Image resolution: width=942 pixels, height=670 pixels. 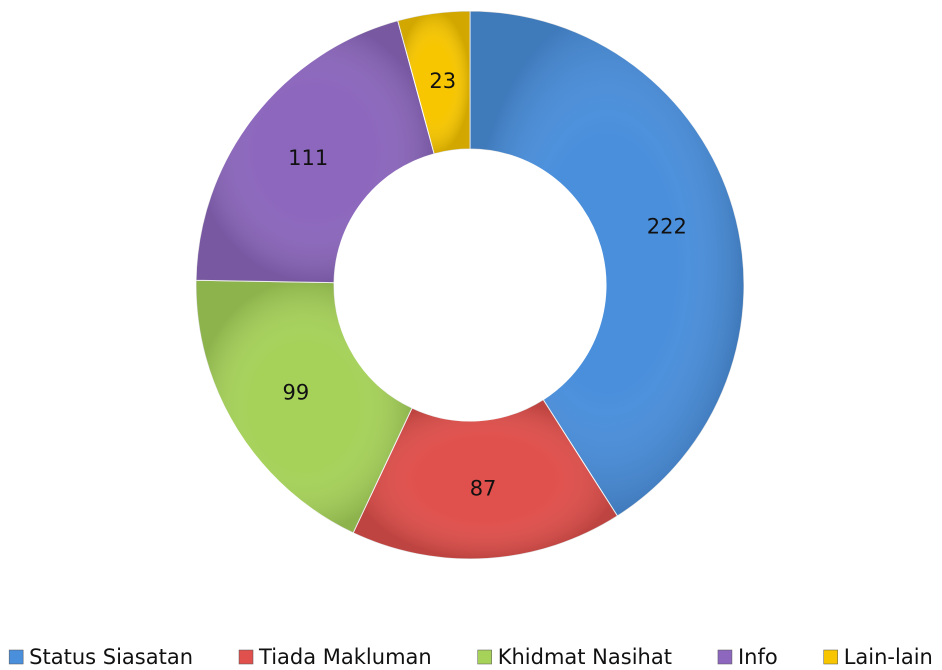 What do you see at coordinates (308, 158) in the screenshot?
I see `data-label: 111` at bounding box center [308, 158].